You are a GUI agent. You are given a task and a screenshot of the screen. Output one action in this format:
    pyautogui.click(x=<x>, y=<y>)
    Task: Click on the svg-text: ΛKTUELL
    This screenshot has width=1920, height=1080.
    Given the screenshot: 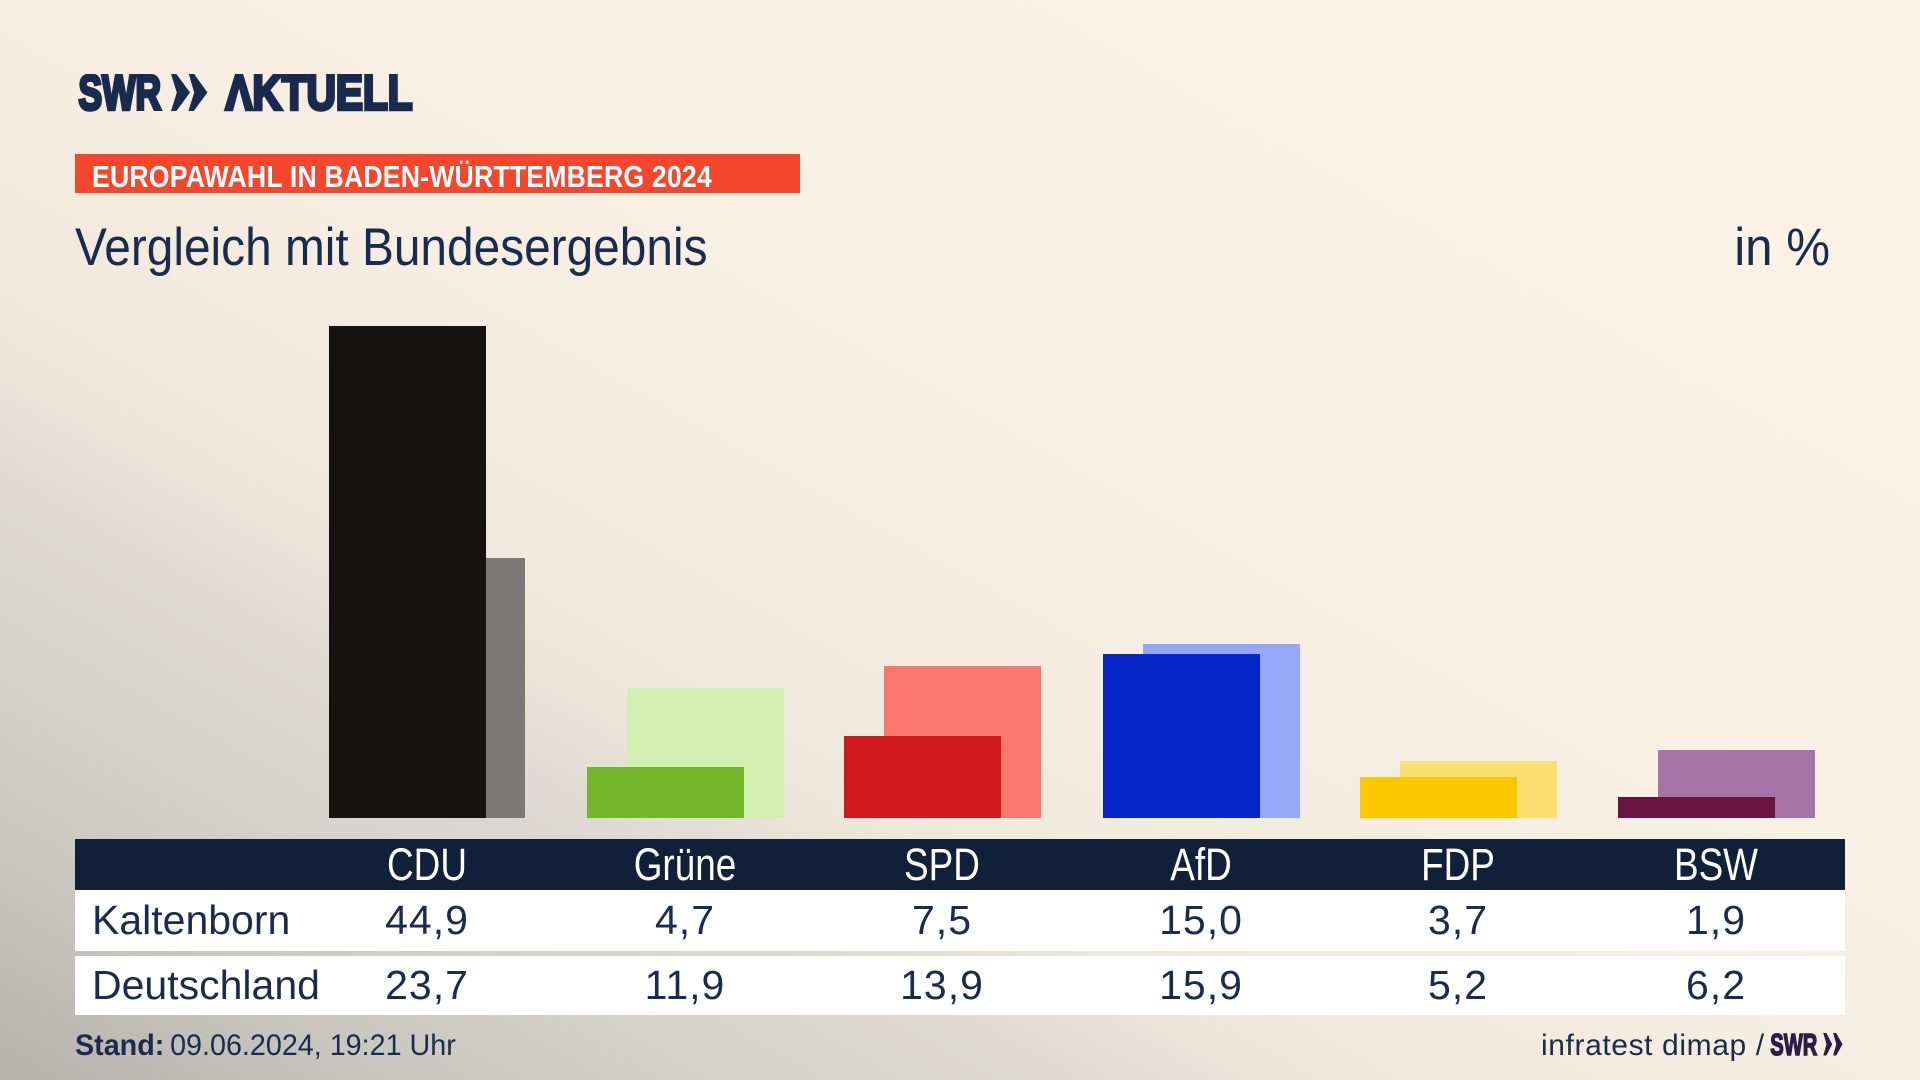 What is the action you would take?
    pyautogui.click(x=319, y=94)
    